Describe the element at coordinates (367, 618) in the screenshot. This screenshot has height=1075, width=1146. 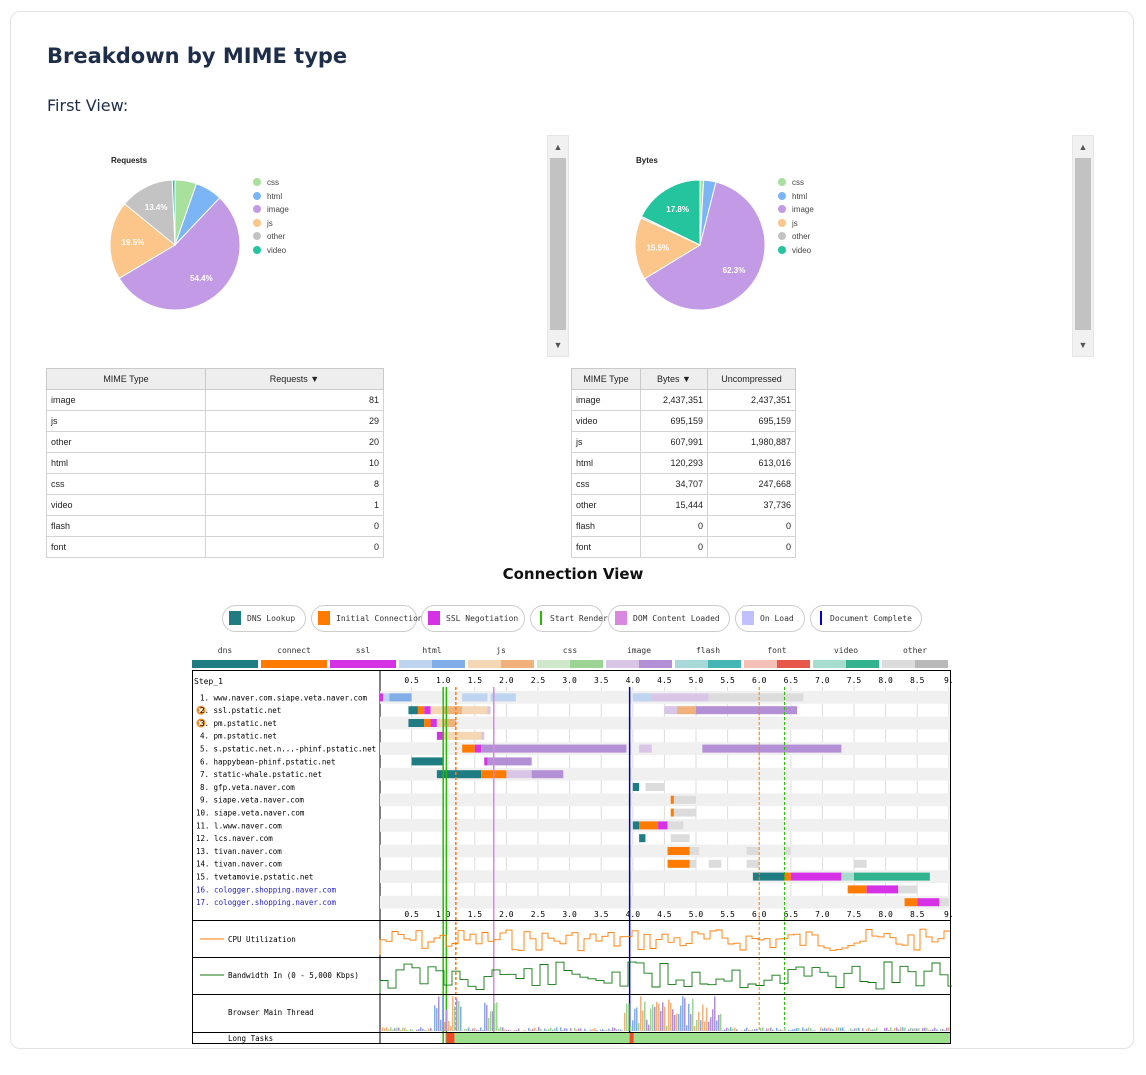
I see `legend-toggle-initial-connection: Initial Connection` at that location.